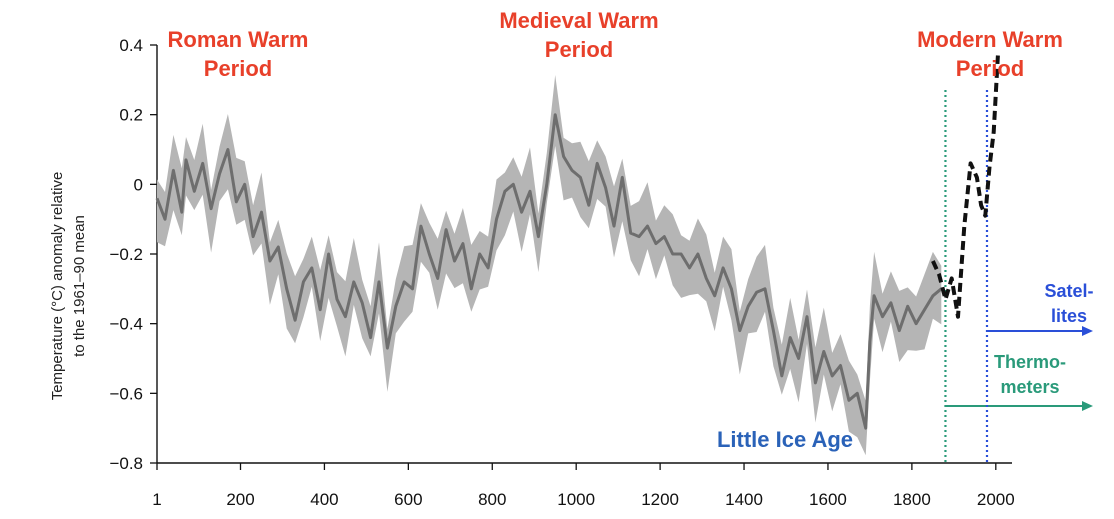 The height and width of the screenshot is (519, 1114). I want to click on annotation-line: Roman Warm, so click(238, 39).